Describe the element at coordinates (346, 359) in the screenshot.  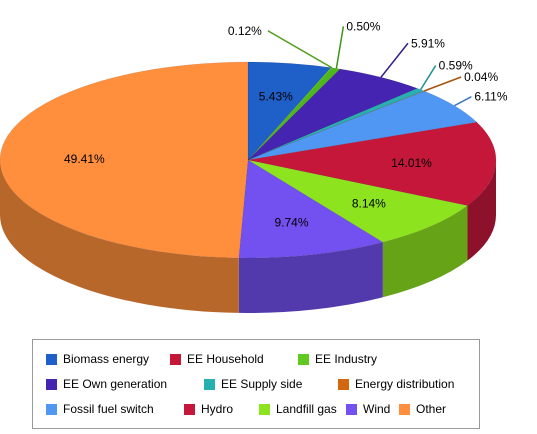
I see `legend-label: EE Industry` at that location.